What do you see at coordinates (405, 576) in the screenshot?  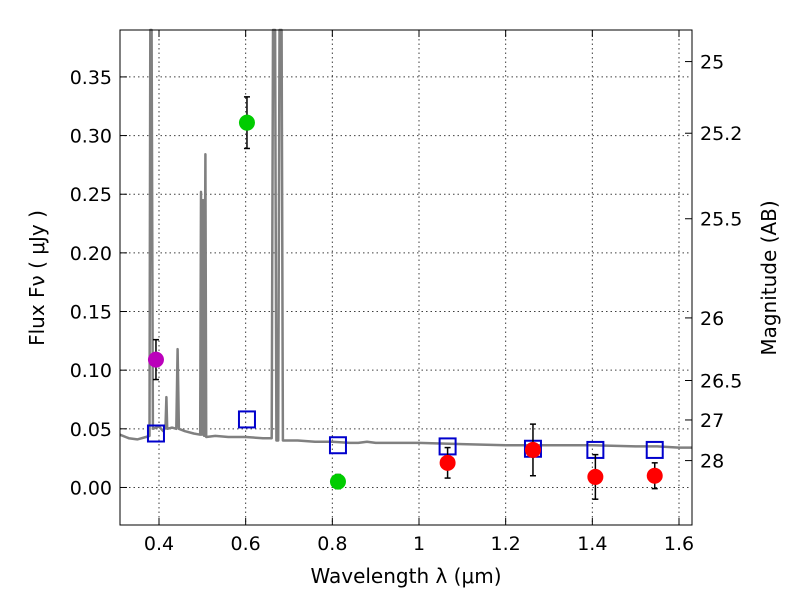 I see `x-axis-label: Wavelength λ (μm)` at bounding box center [405, 576].